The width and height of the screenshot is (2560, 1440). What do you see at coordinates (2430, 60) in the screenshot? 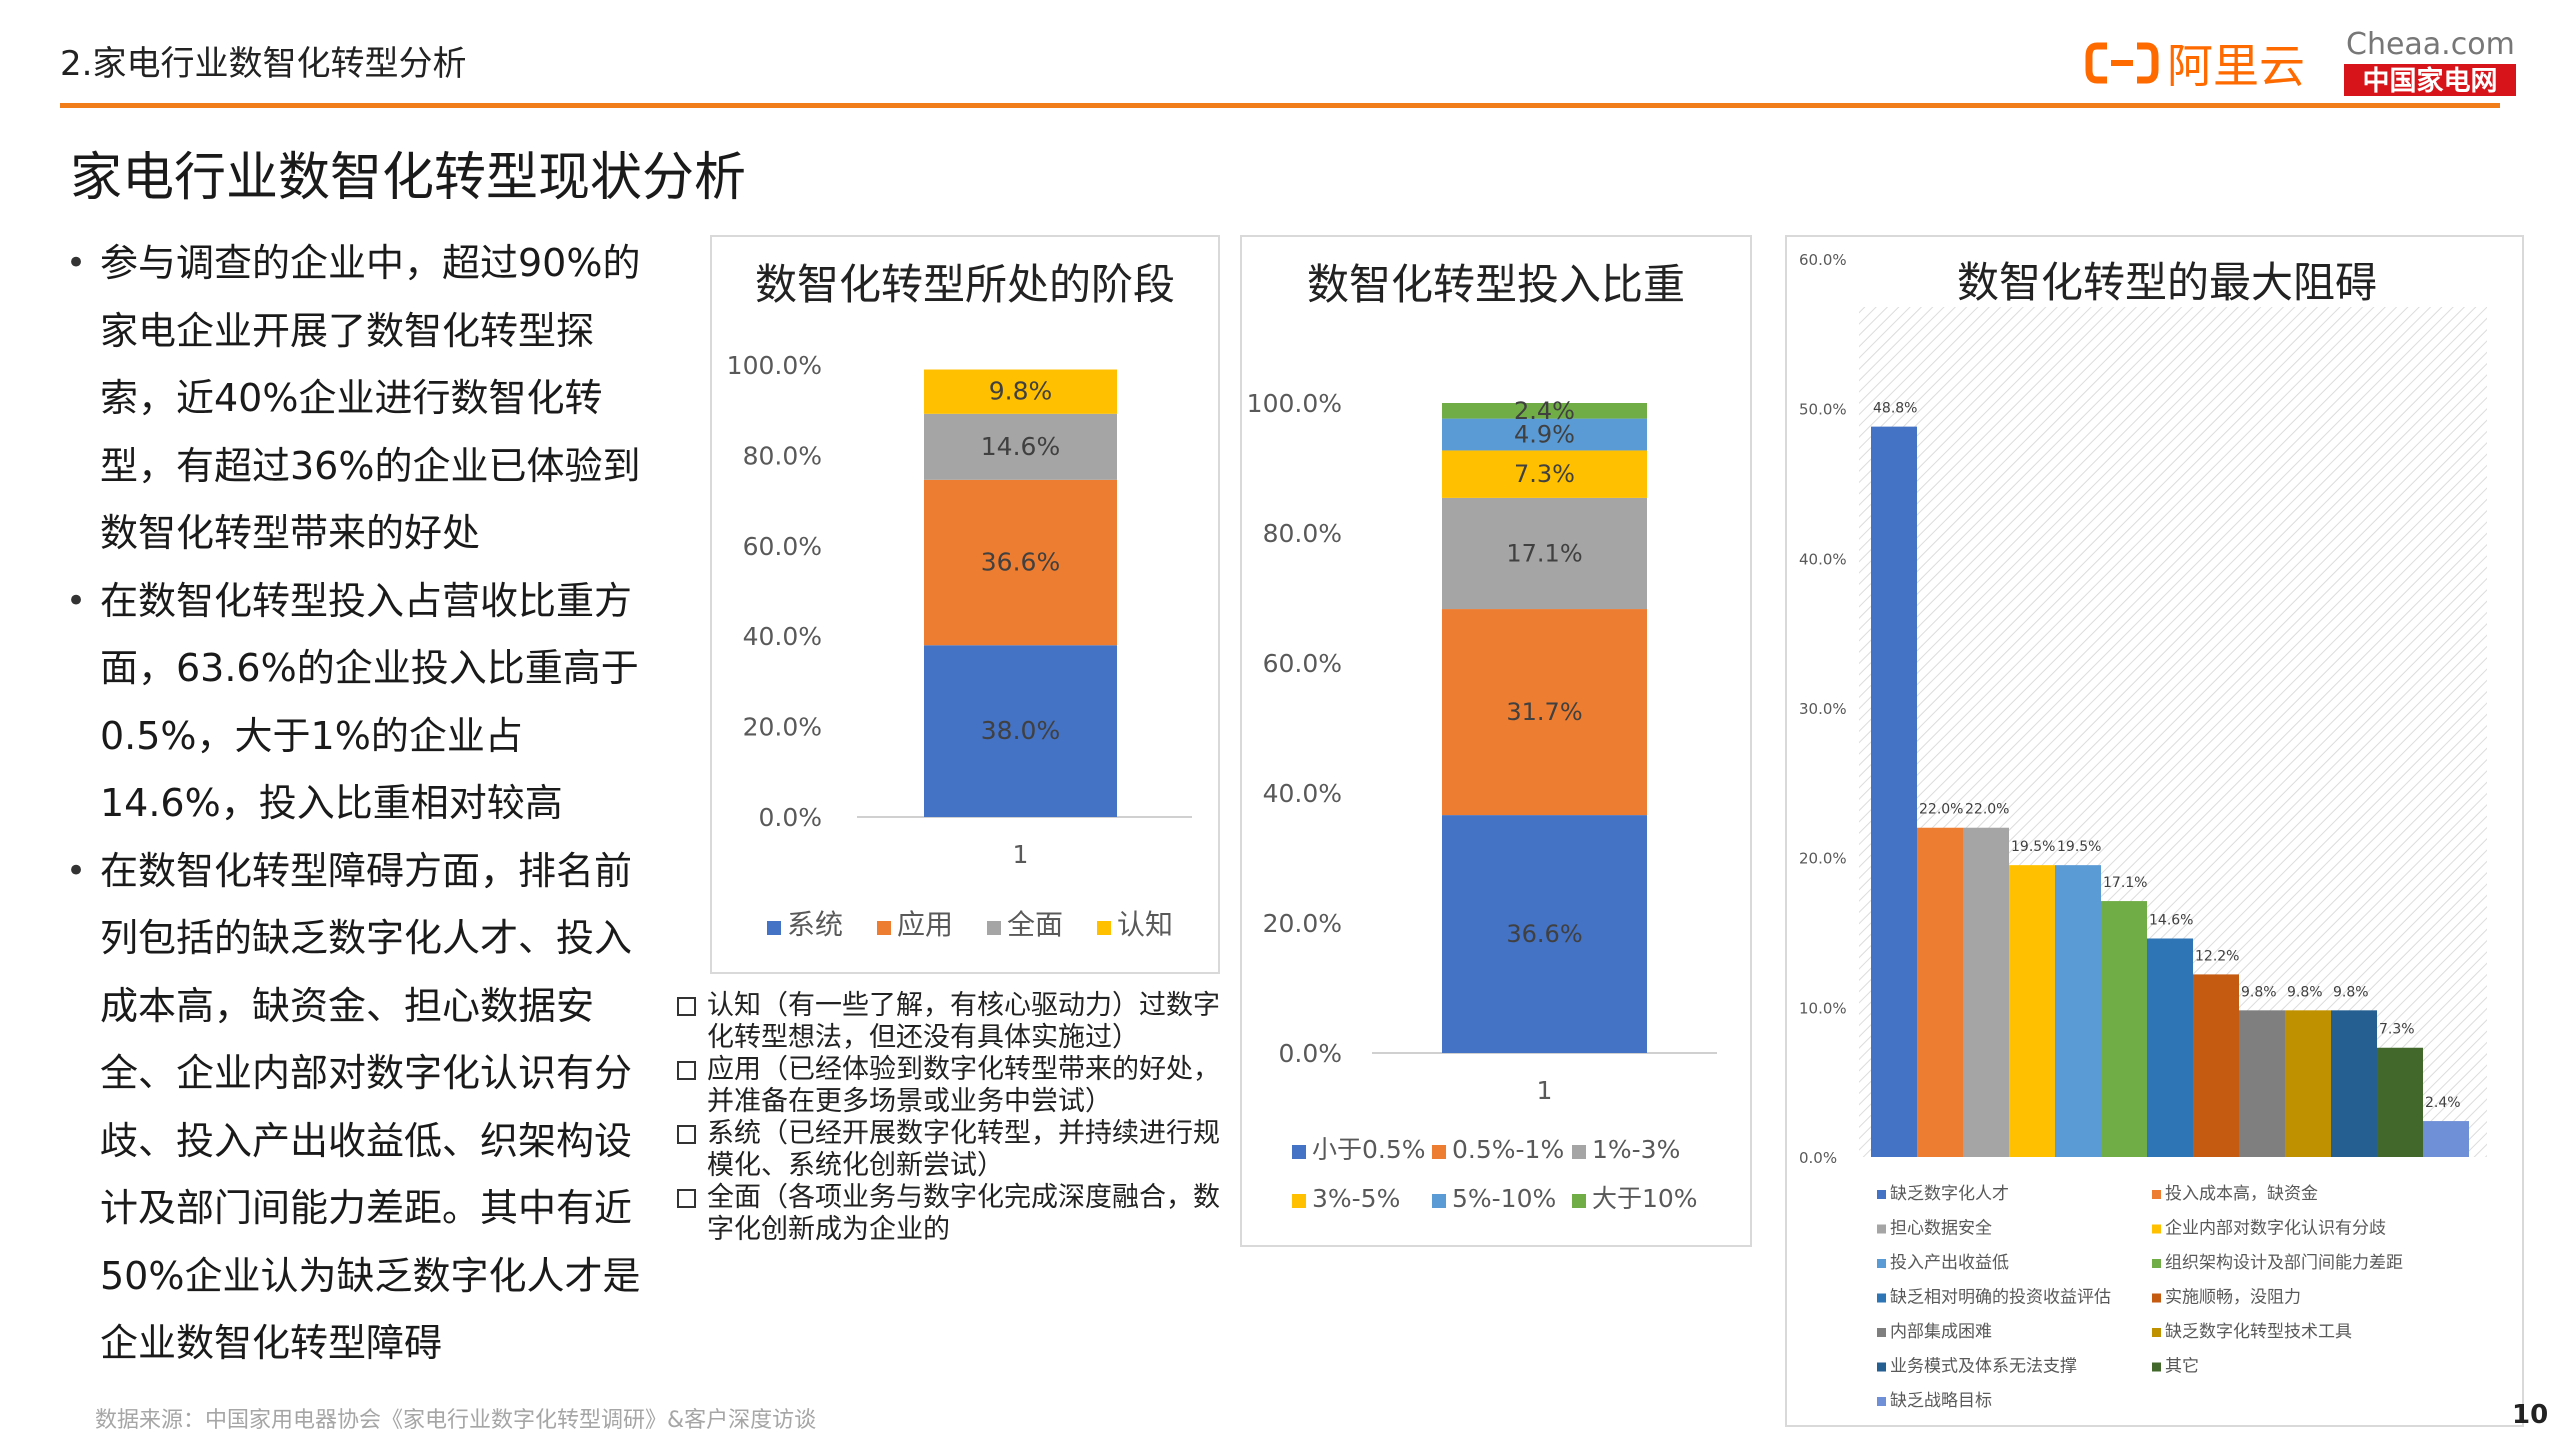
I see `cheaa-logo: Cheaa.com 中国家电网` at bounding box center [2430, 60].